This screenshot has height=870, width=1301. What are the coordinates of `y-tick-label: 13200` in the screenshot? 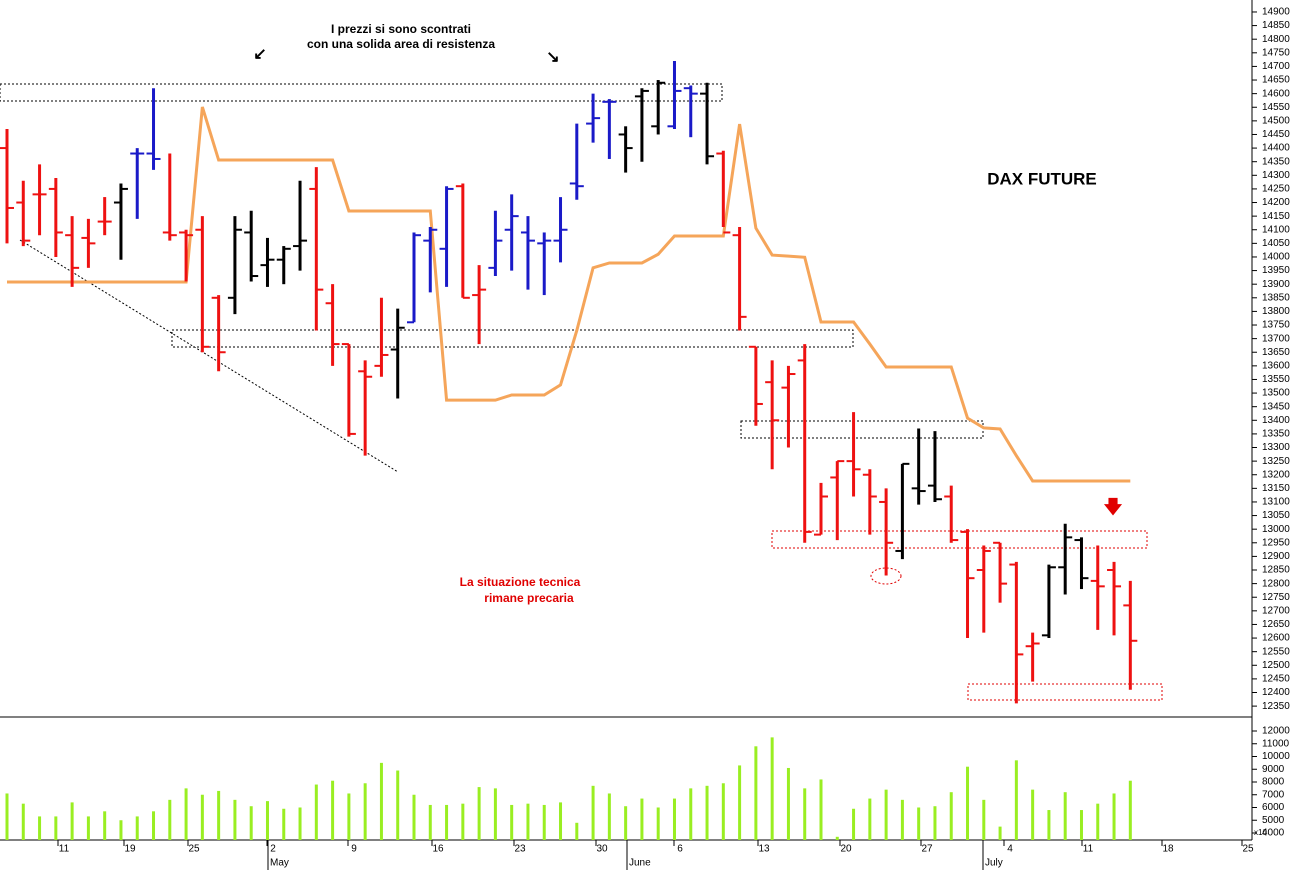 It's located at (1276, 474).